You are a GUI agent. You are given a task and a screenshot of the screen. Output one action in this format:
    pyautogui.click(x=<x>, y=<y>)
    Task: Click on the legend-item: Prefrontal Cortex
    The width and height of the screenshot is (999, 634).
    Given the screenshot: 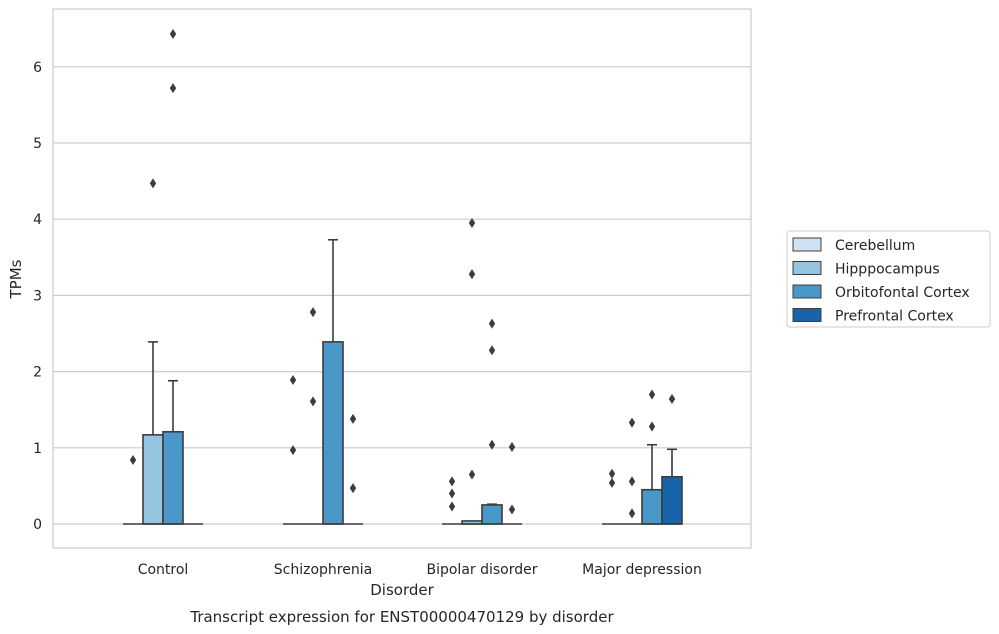 What is the action you would take?
    pyautogui.click(x=873, y=316)
    